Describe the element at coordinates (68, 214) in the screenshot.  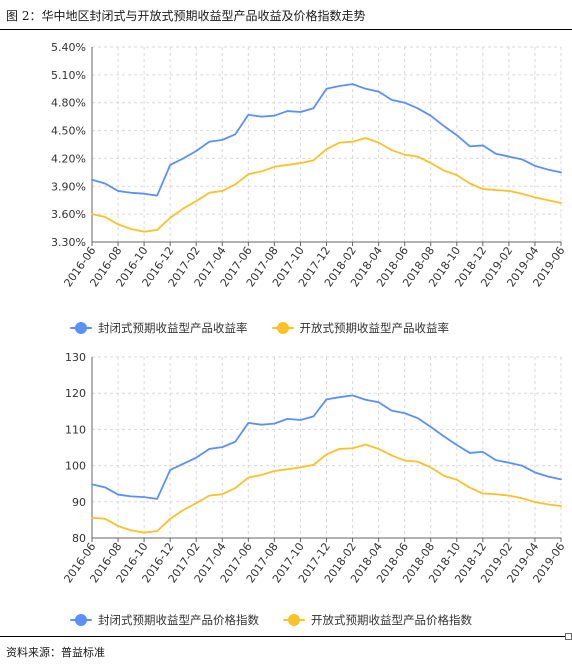
I see `y-tick-label: 3.60%` at that location.